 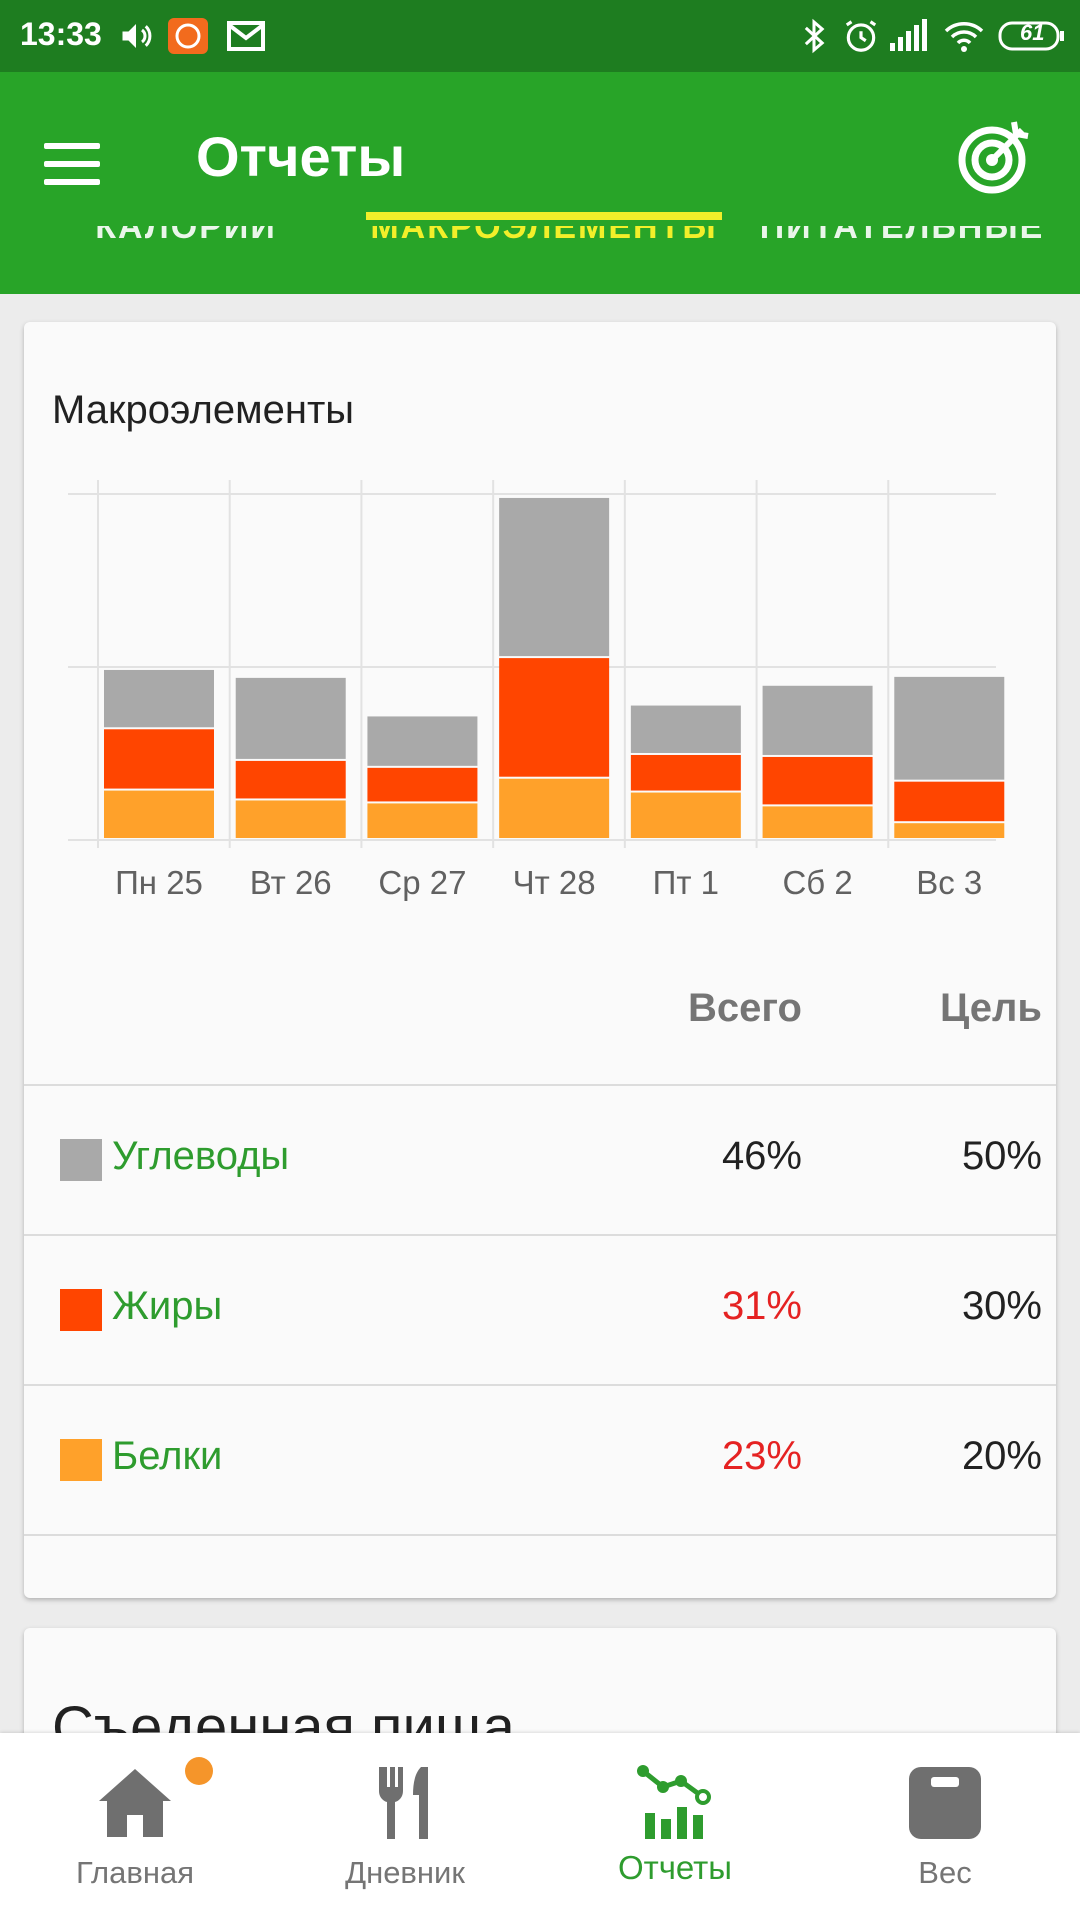 What do you see at coordinates (1001, 1456) in the screenshot?
I see `macro-goal: 20%` at bounding box center [1001, 1456].